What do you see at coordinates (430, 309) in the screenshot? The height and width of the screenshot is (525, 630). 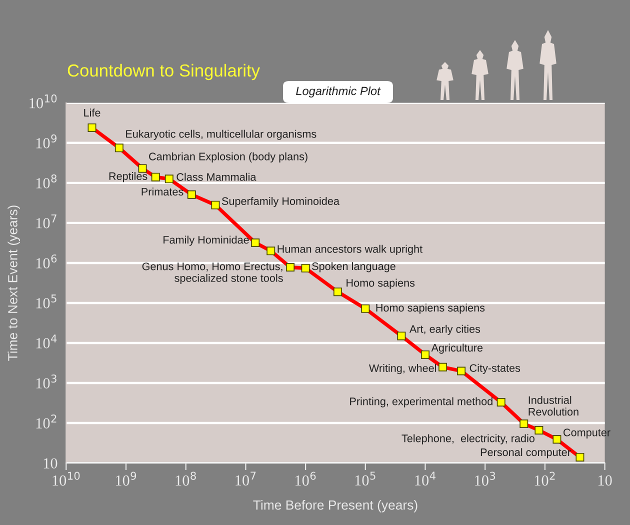 I see `annotation: Homo sapiens sapiens` at bounding box center [430, 309].